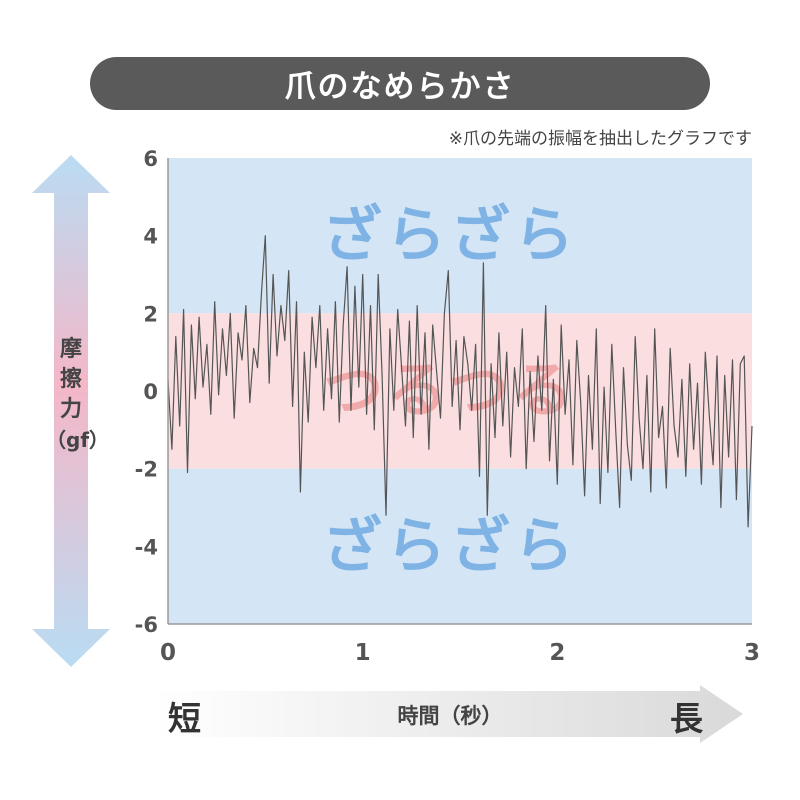 The image size is (800, 800). What do you see at coordinates (77, 395) in the screenshot?
I see `y-axis-label: 摩 擦 力 （gf）` at bounding box center [77, 395].